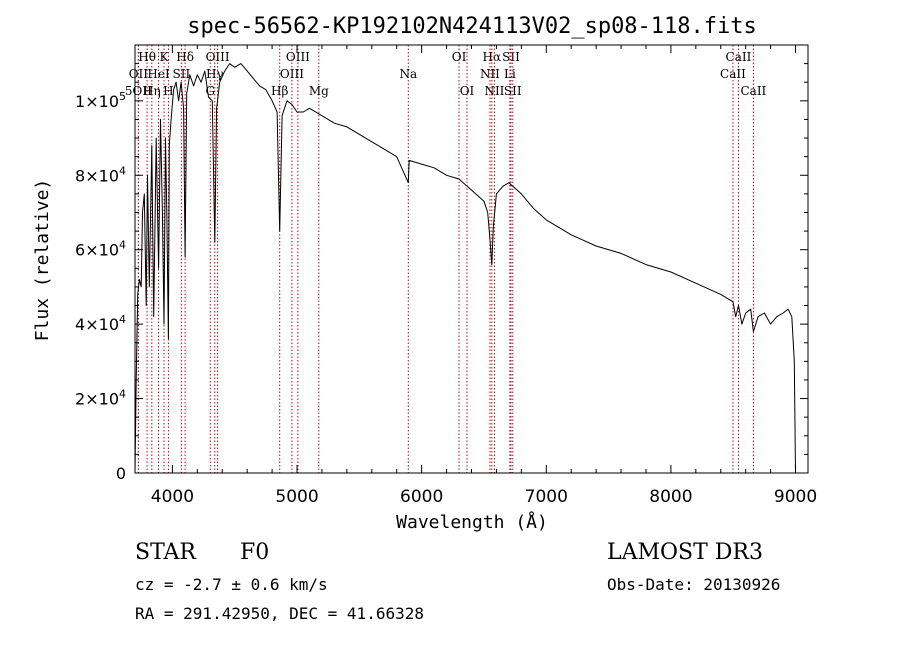 This screenshot has height=649, width=900. I want to click on line-marker-label-26: CaII, so click(733, 74).